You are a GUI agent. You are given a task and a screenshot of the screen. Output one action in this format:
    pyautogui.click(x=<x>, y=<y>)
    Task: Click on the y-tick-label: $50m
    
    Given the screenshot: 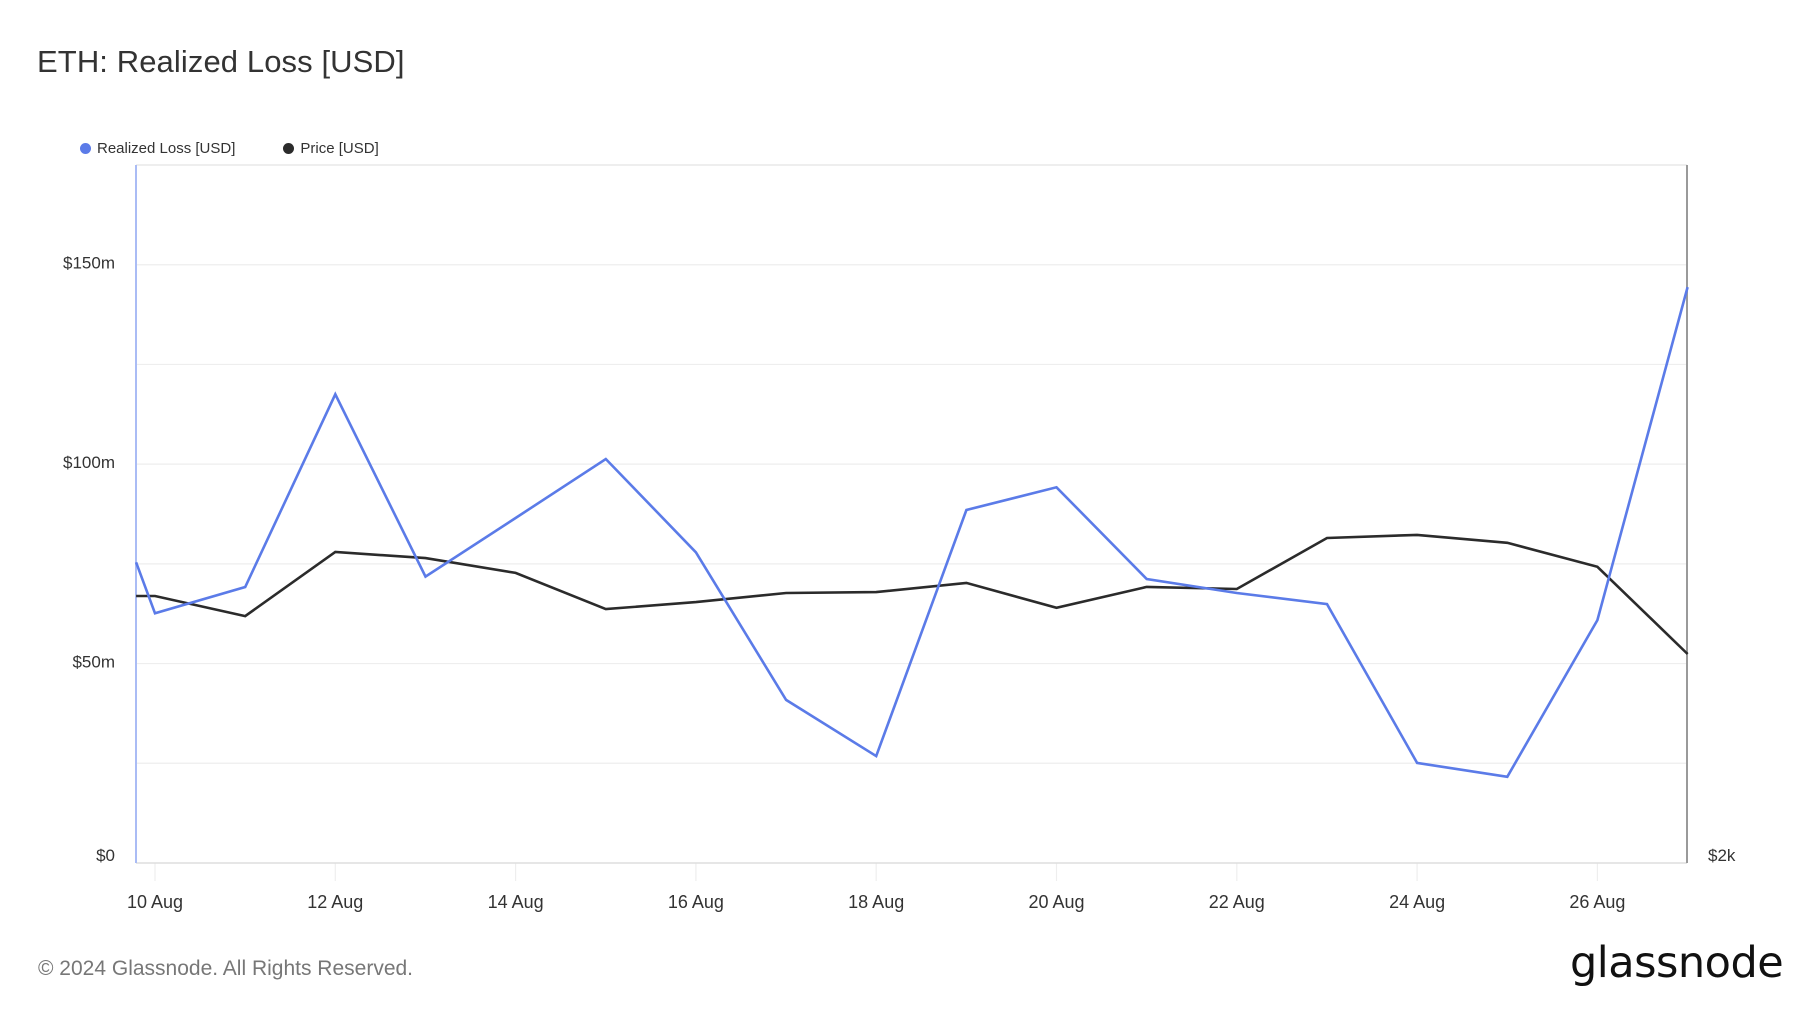 What is the action you would take?
    pyautogui.click(x=93, y=662)
    